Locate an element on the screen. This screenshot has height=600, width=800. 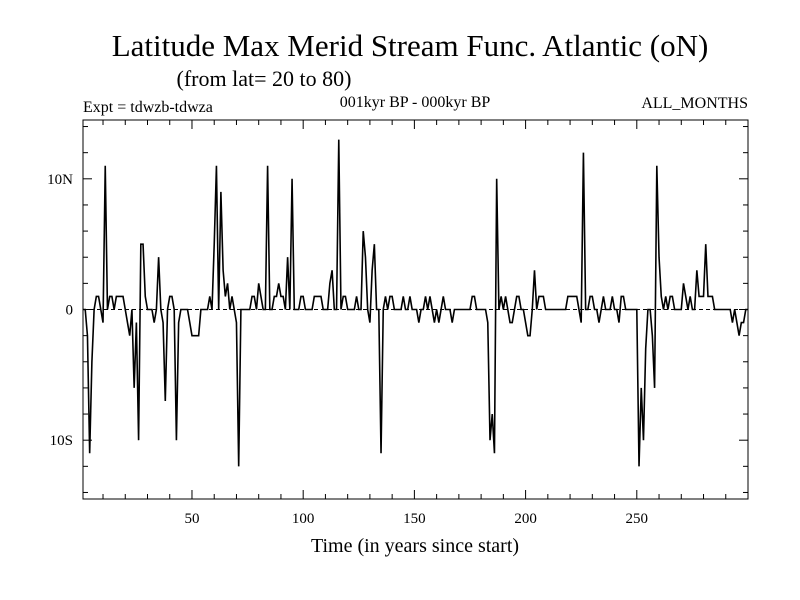
x-tick-label: 250 is located at coordinates (637, 519).